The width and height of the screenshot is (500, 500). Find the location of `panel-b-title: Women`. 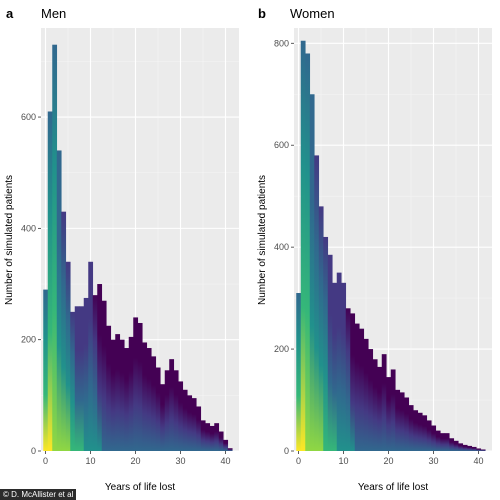

panel-b-title: Women is located at coordinates (312, 13).